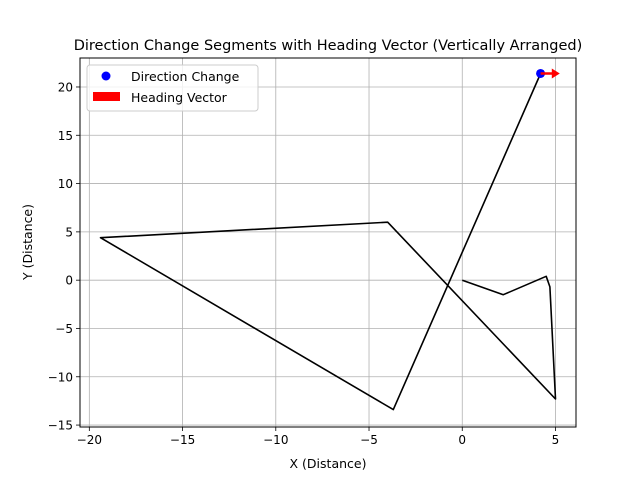  Describe the element at coordinates (64, 329) in the screenshot. I see `y-tick-label: −5` at that location.